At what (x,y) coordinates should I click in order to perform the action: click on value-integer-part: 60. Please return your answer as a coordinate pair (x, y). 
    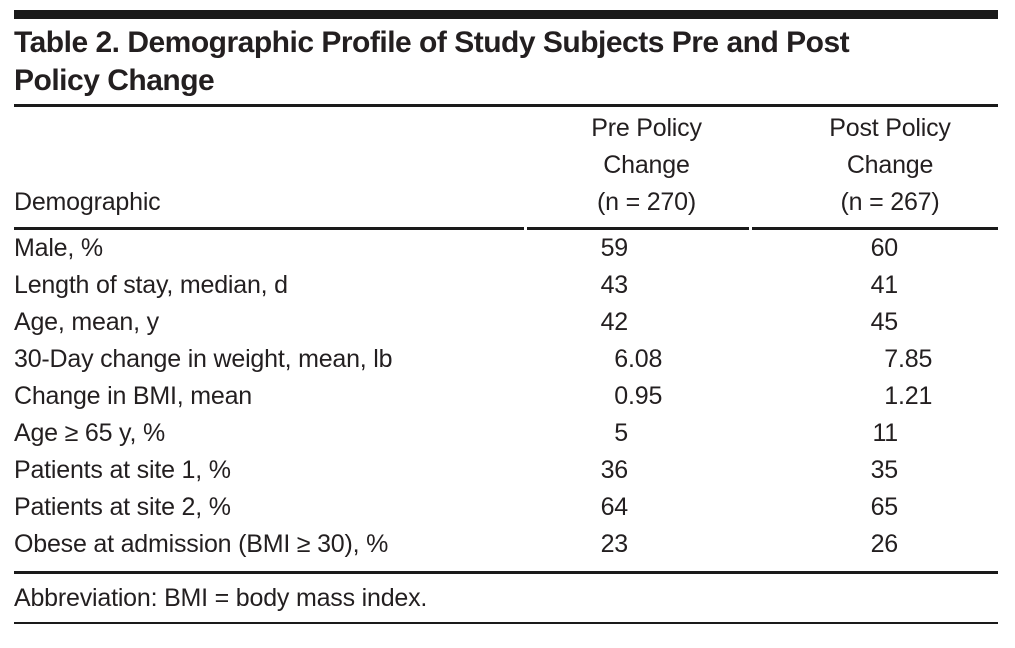
    Looking at the image, I should click on (884, 248).